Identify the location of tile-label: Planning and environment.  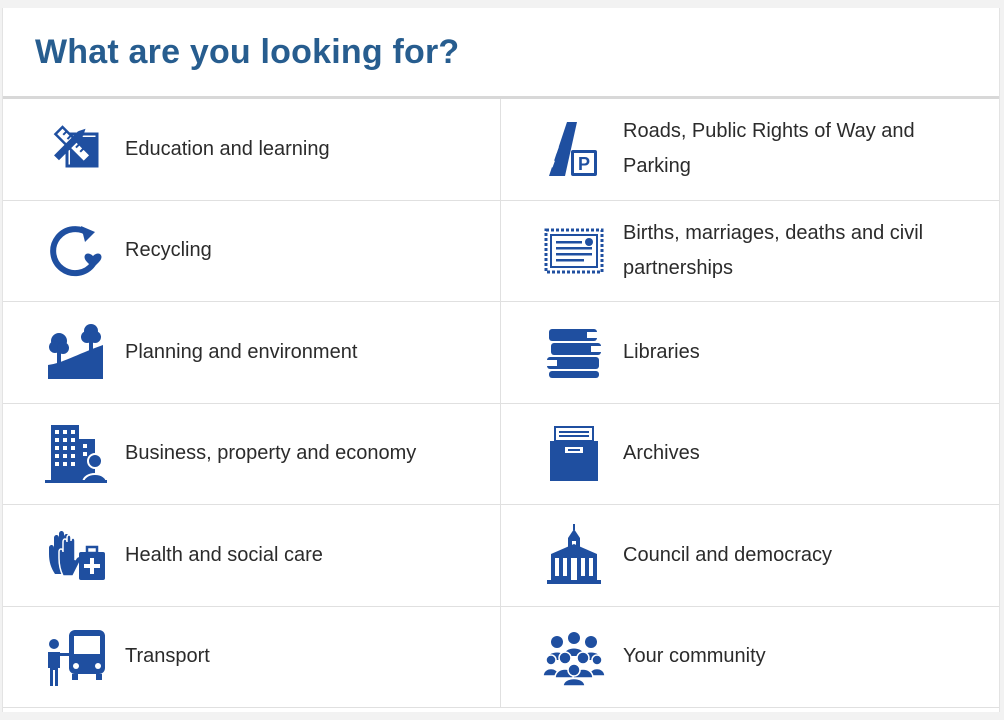
(241, 351).